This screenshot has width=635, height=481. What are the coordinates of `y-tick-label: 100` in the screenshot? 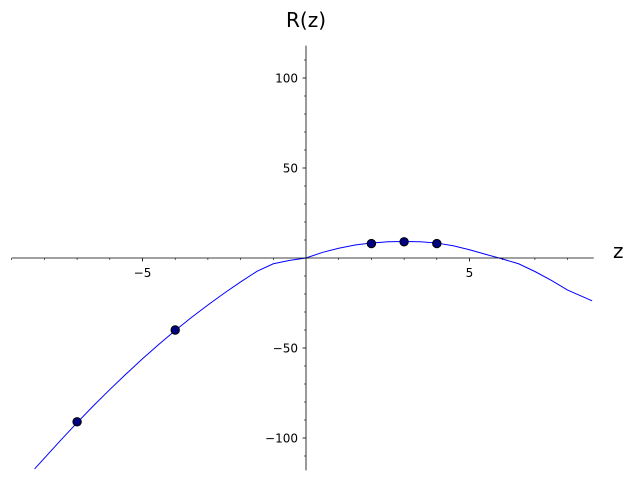 It's located at (286, 79).